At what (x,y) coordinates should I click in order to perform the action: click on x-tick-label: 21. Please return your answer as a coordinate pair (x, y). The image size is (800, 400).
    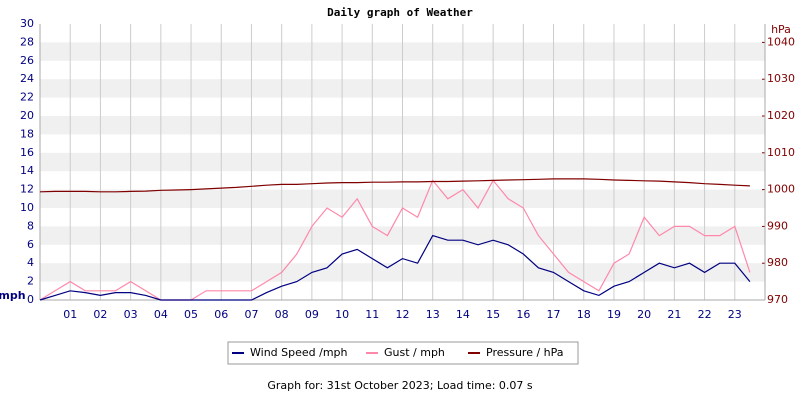
    Looking at the image, I should click on (674, 314).